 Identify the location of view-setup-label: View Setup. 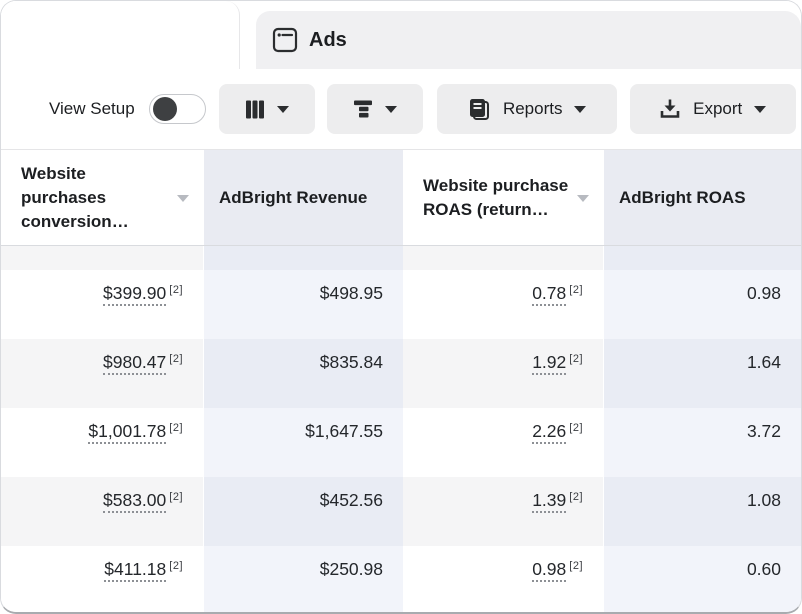
(92, 108).